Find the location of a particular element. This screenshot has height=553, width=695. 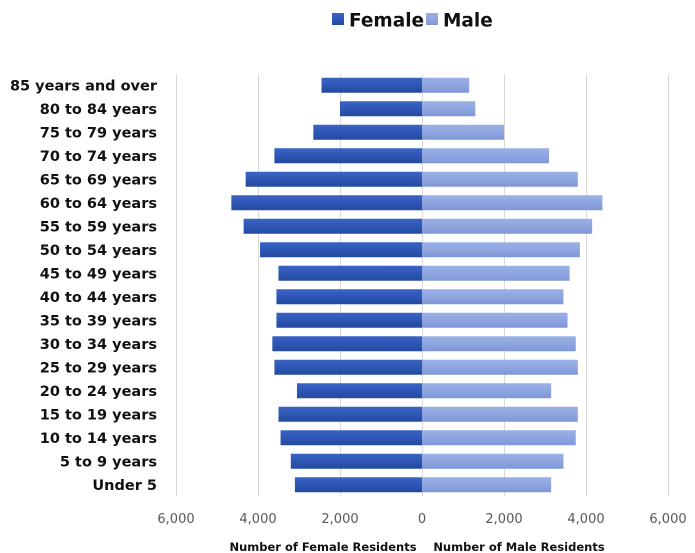

legend: Female Male is located at coordinates (412, 21).